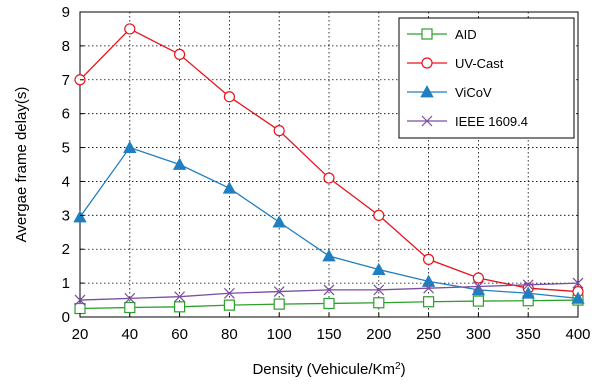 The width and height of the screenshot is (592, 385). Describe the element at coordinates (279, 334) in the screenshot. I see `x-tick-label: 100` at that location.